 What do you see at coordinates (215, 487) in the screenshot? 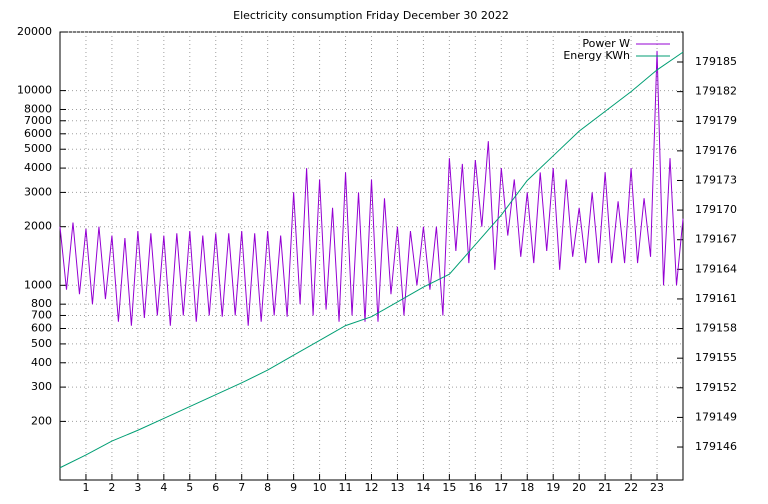
I see `x-tick-label: 6` at bounding box center [215, 487].